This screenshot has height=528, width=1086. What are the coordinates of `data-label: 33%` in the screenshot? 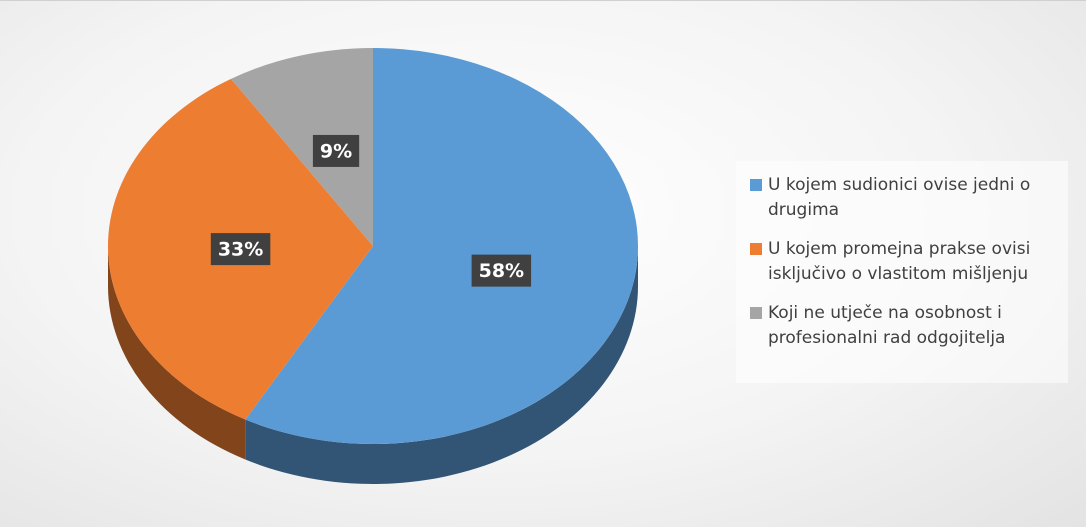 It's located at (240, 249).